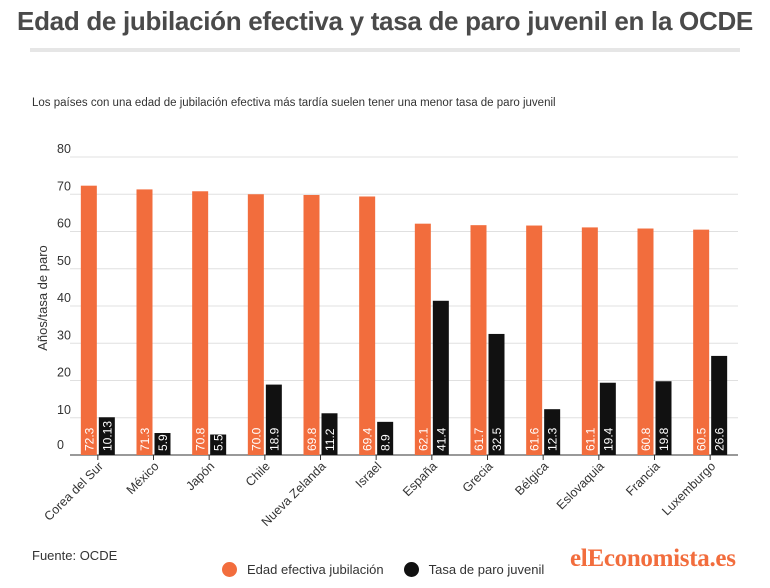 Image resolution: width=770 pixels, height=588 pixels. What do you see at coordinates (145, 439) in the screenshot?
I see `data-label-retirement: 71.3` at bounding box center [145, 439].